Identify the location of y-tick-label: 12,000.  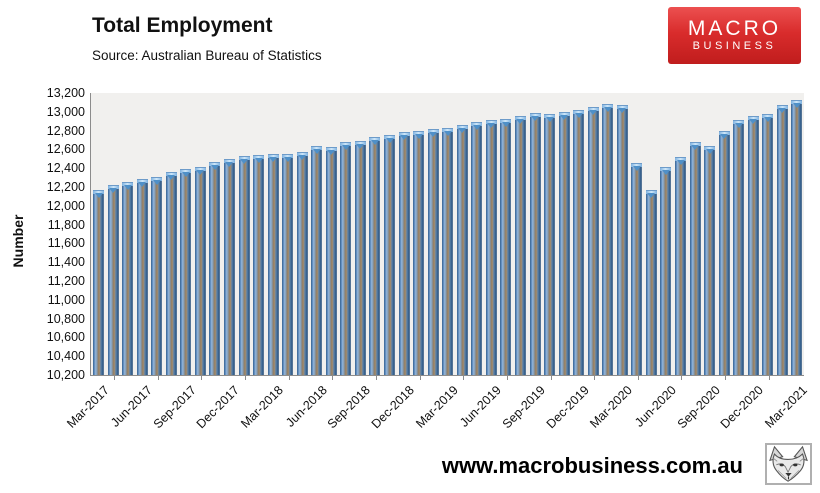
(65, 205).